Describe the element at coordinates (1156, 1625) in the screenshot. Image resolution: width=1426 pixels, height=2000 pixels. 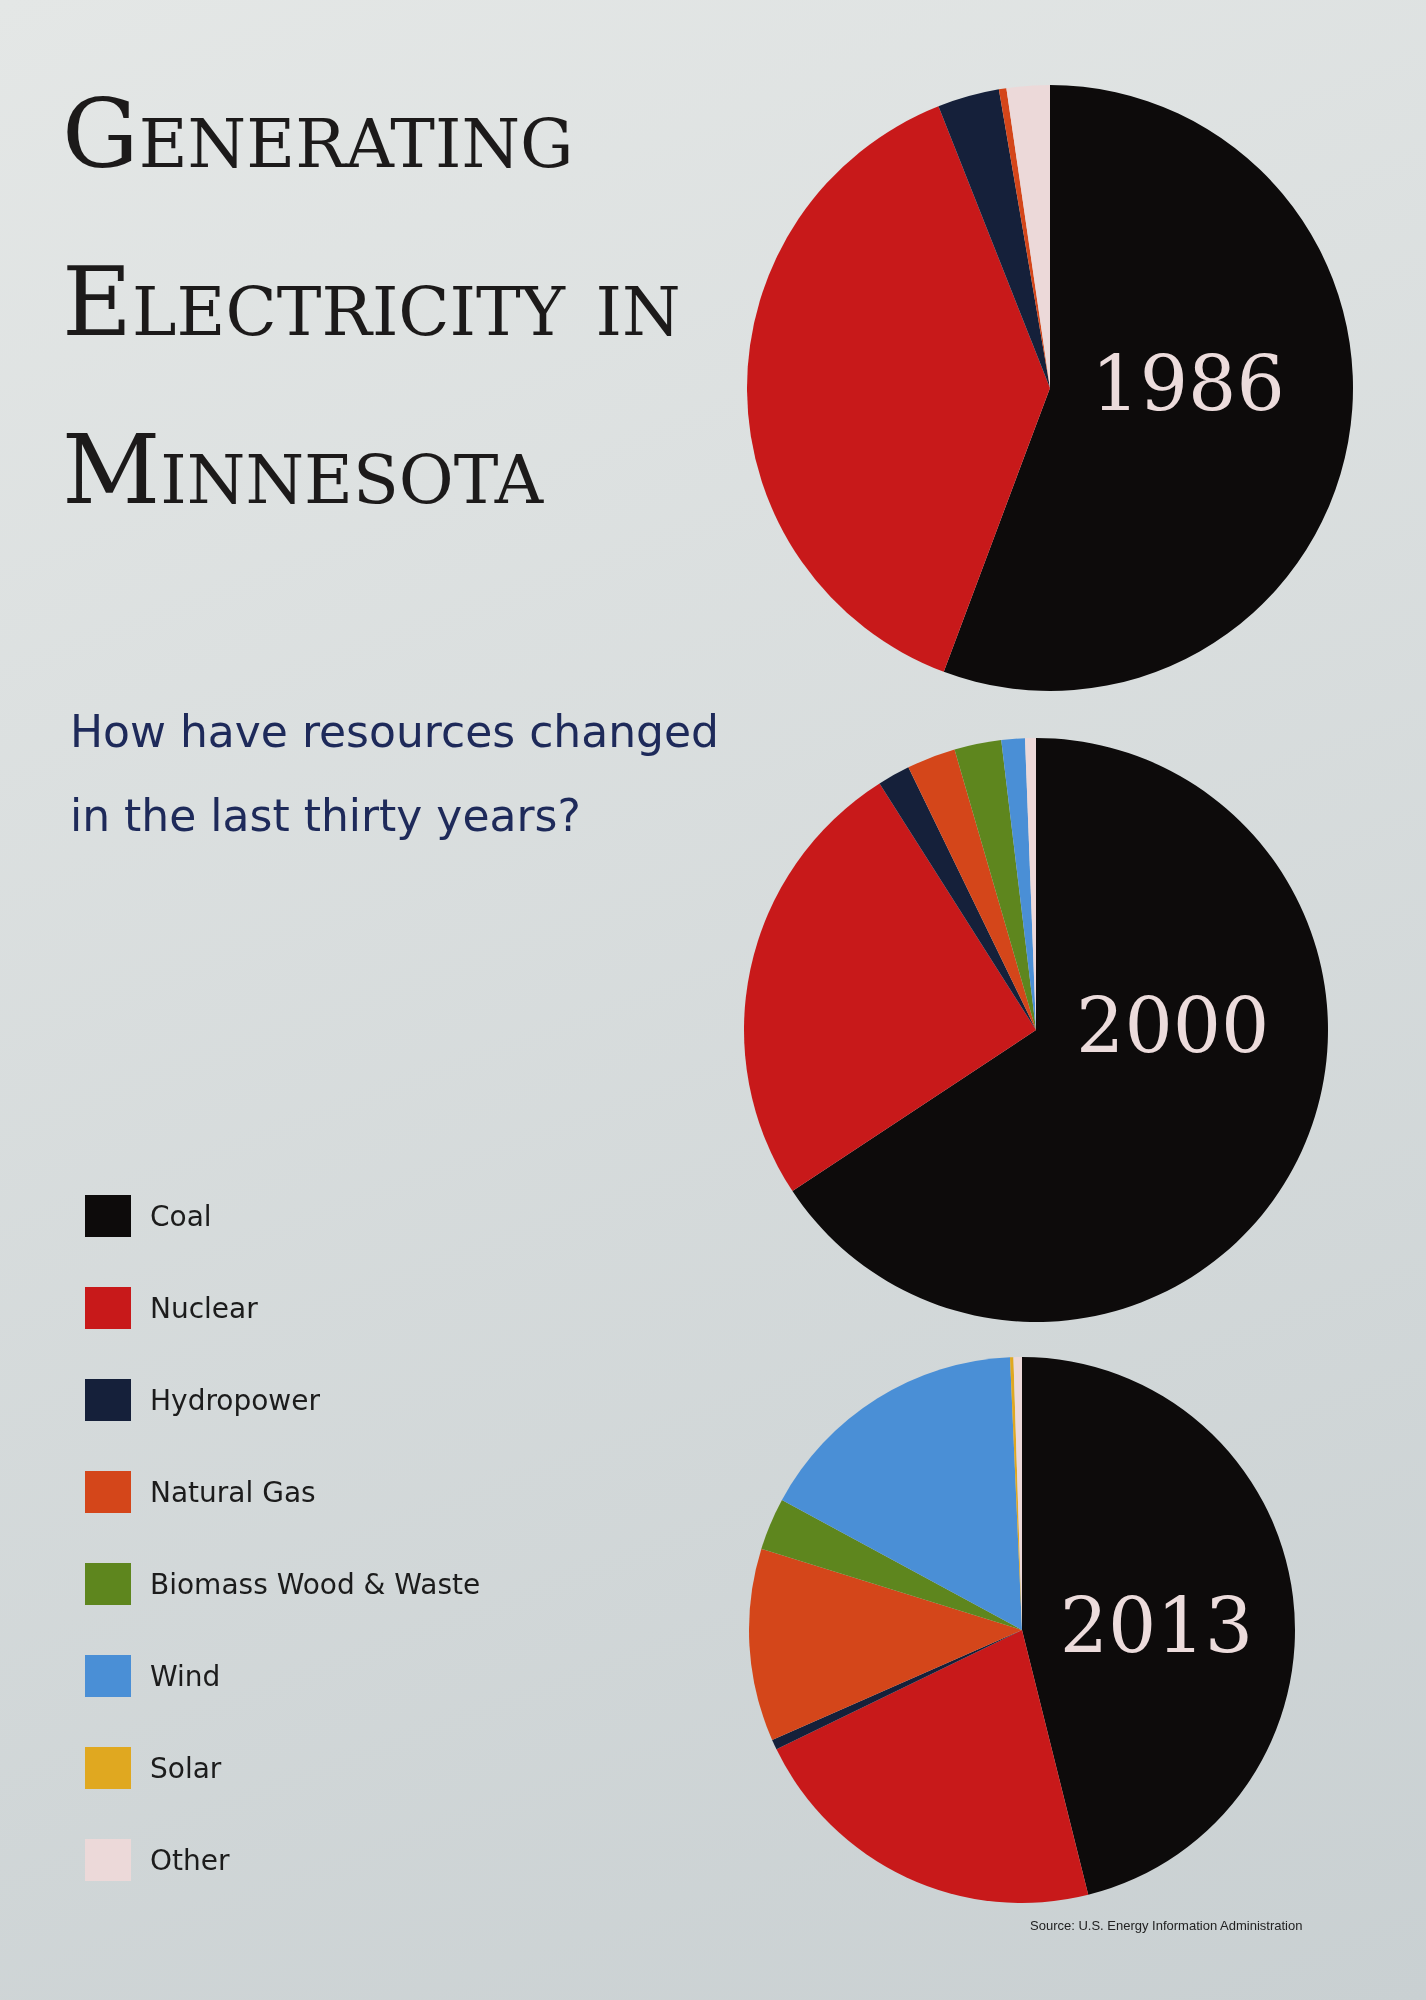
I see `slice-label: 2013` at that location.